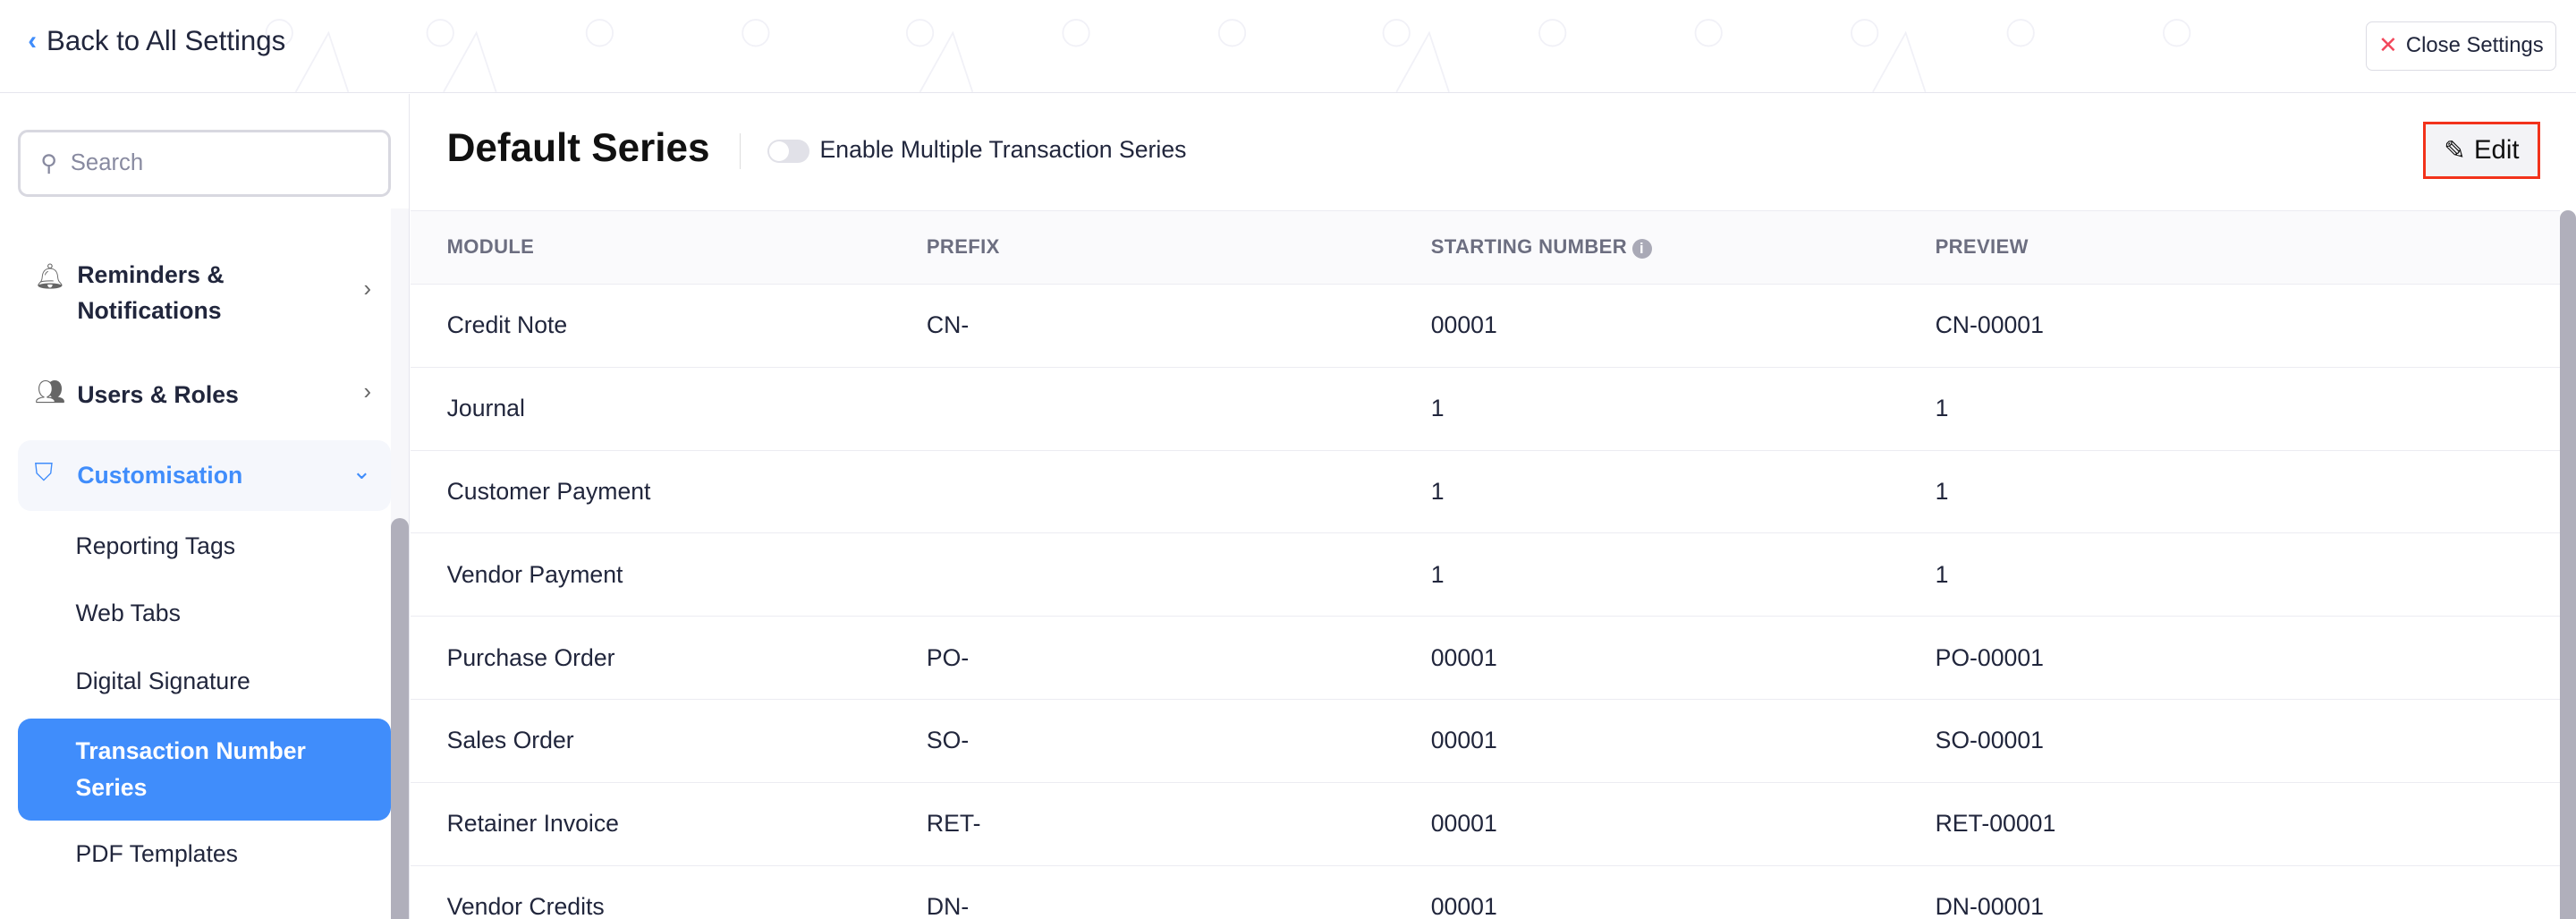  What do you see at coordinates (50, 391) in the screenshot?
I see `users-icon: 👥︎` at bounding box center [50, 391].